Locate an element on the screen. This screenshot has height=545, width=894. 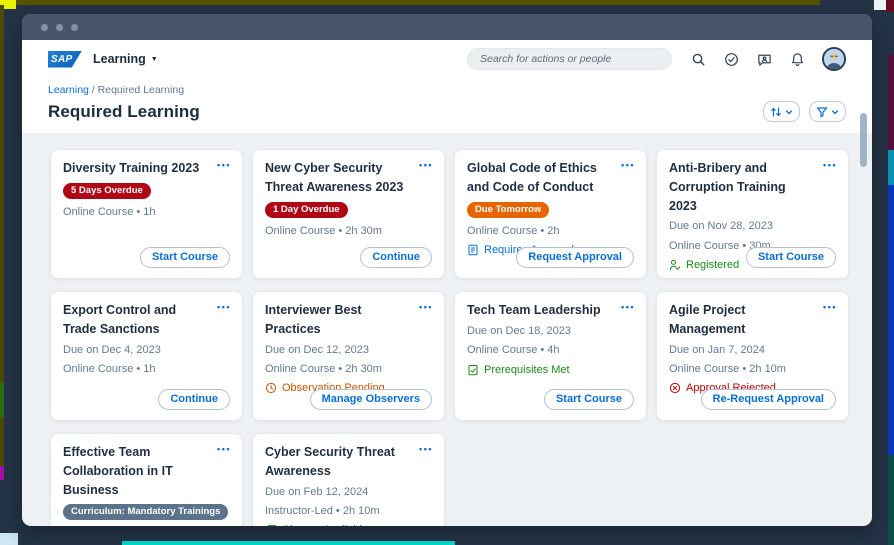
due-badge: 5 Days Overdue is located at coordinates (107, 190).